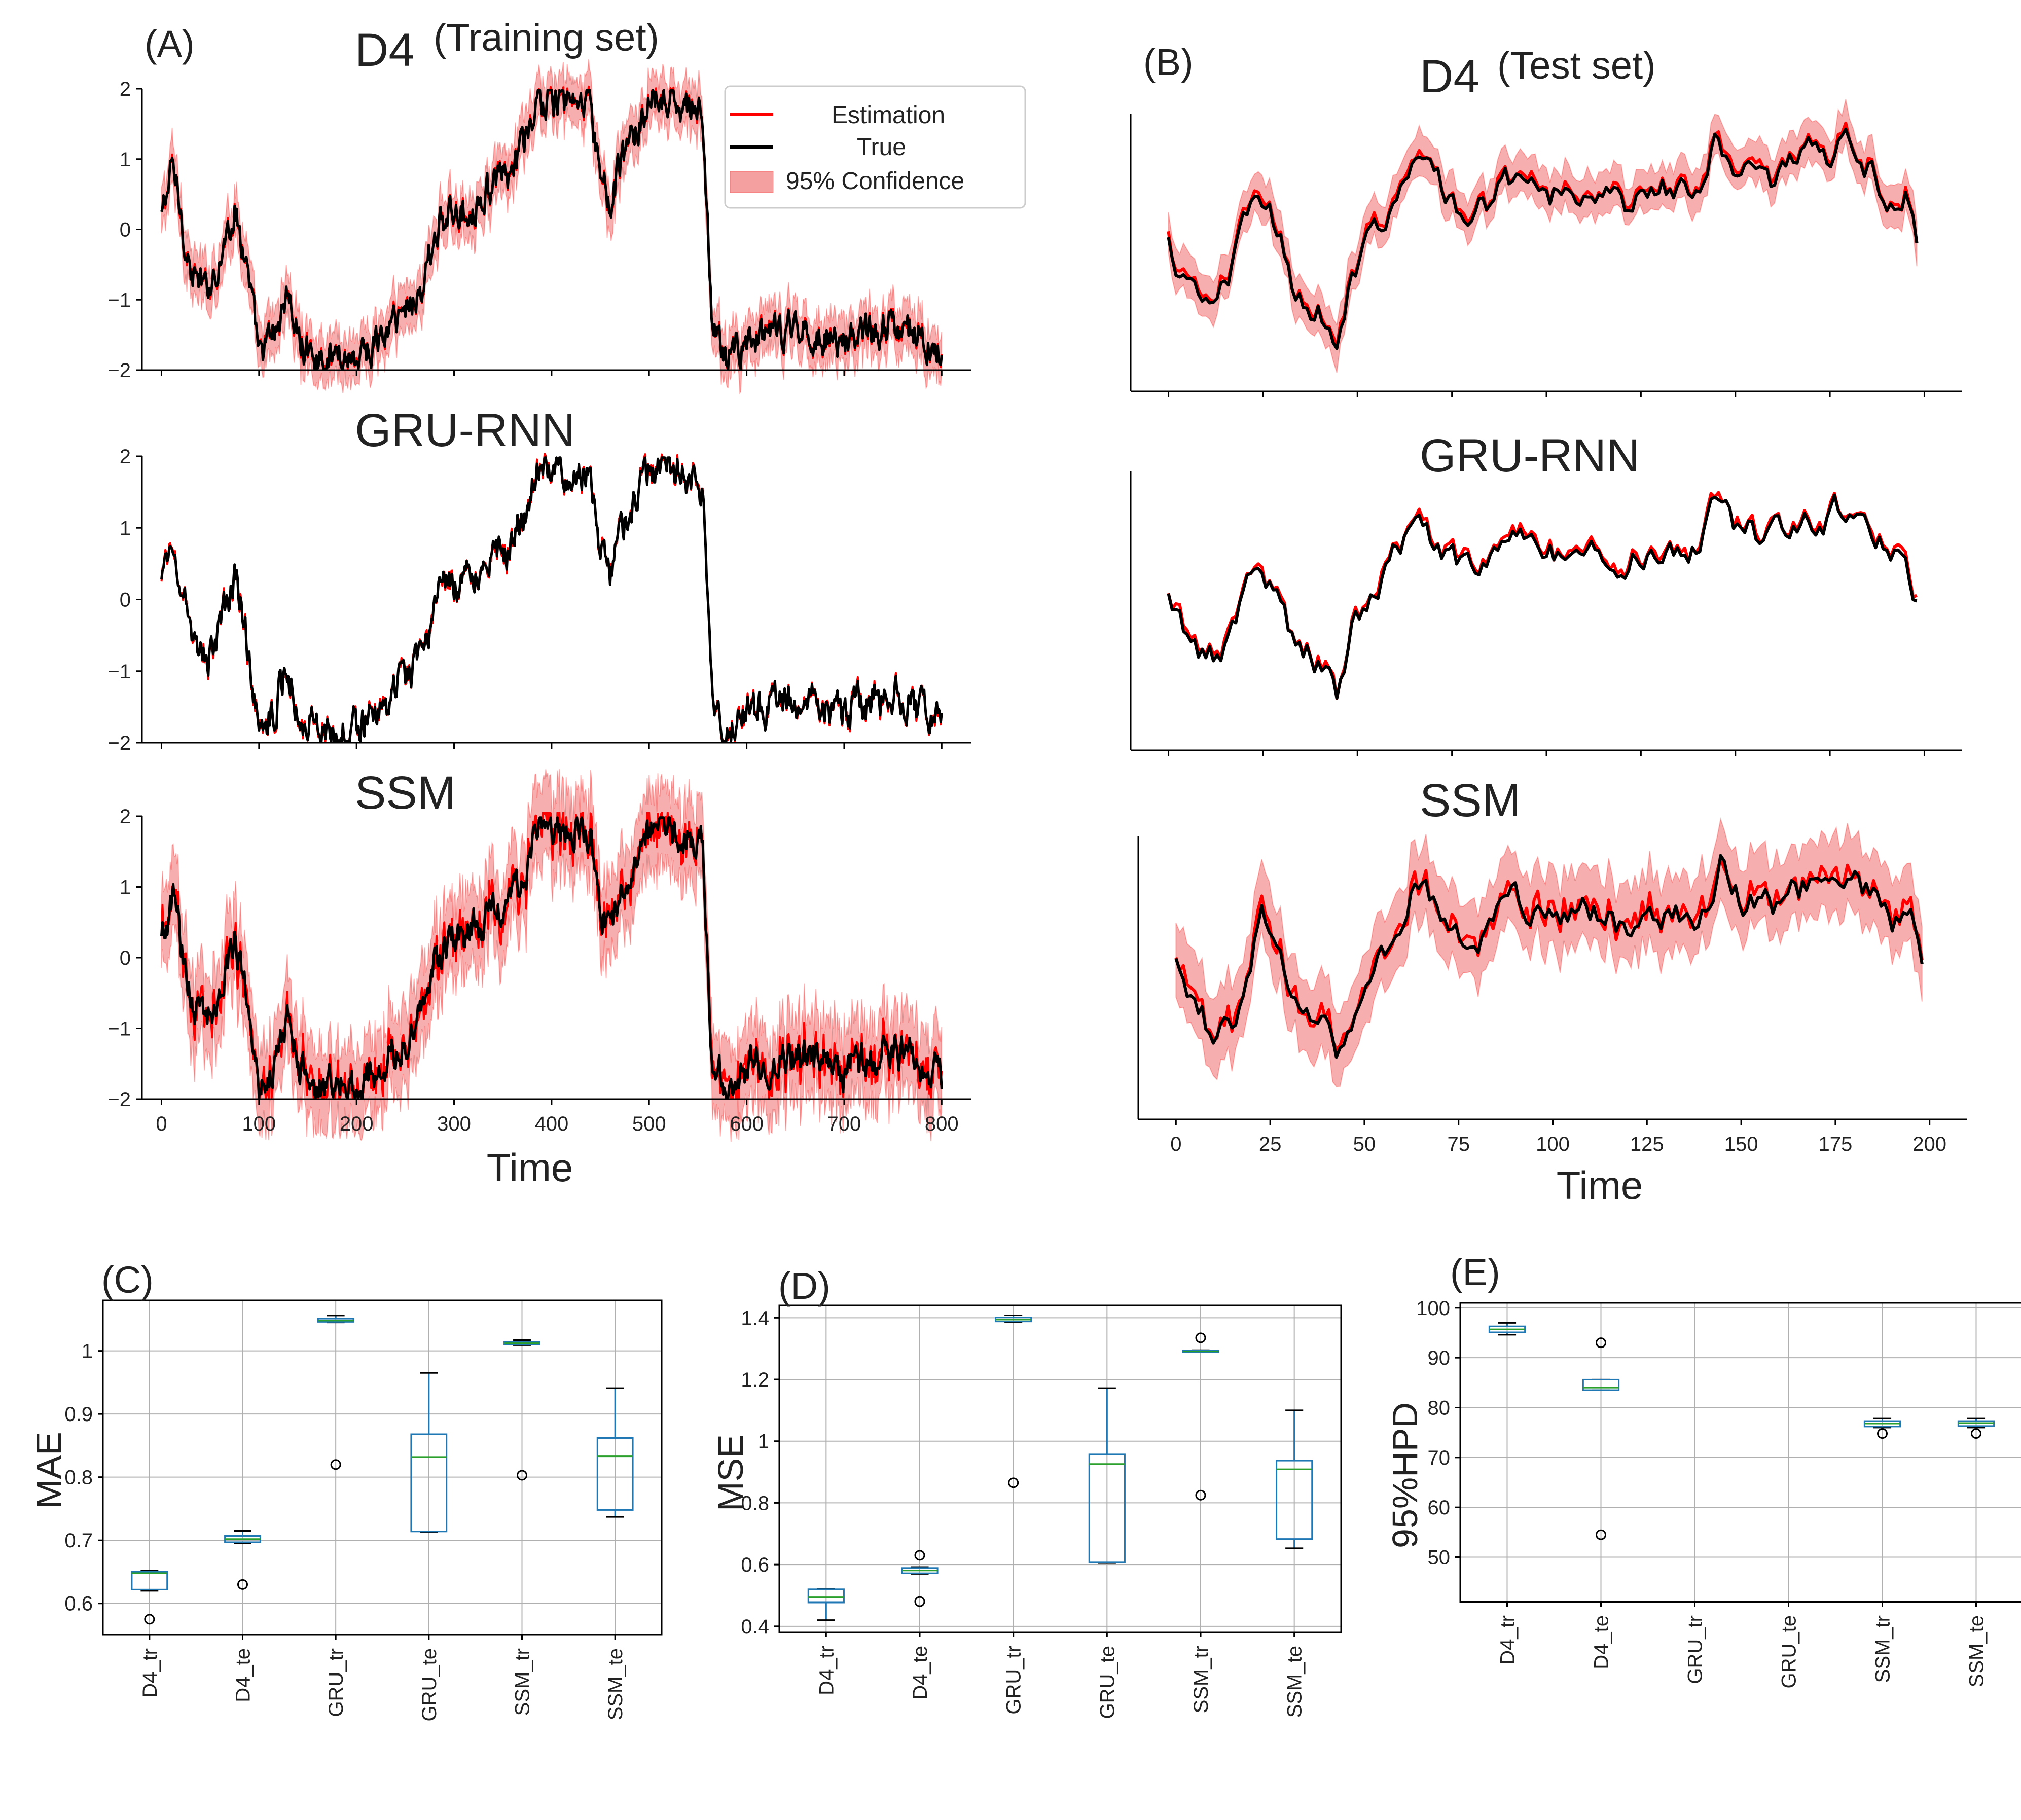 This screenshot has height=1820, width=2021. What do you see at coordinates (1365, 1144) in the screenshot?
I see `x-tick-label: 50` at bounding box center [1365, 1144].